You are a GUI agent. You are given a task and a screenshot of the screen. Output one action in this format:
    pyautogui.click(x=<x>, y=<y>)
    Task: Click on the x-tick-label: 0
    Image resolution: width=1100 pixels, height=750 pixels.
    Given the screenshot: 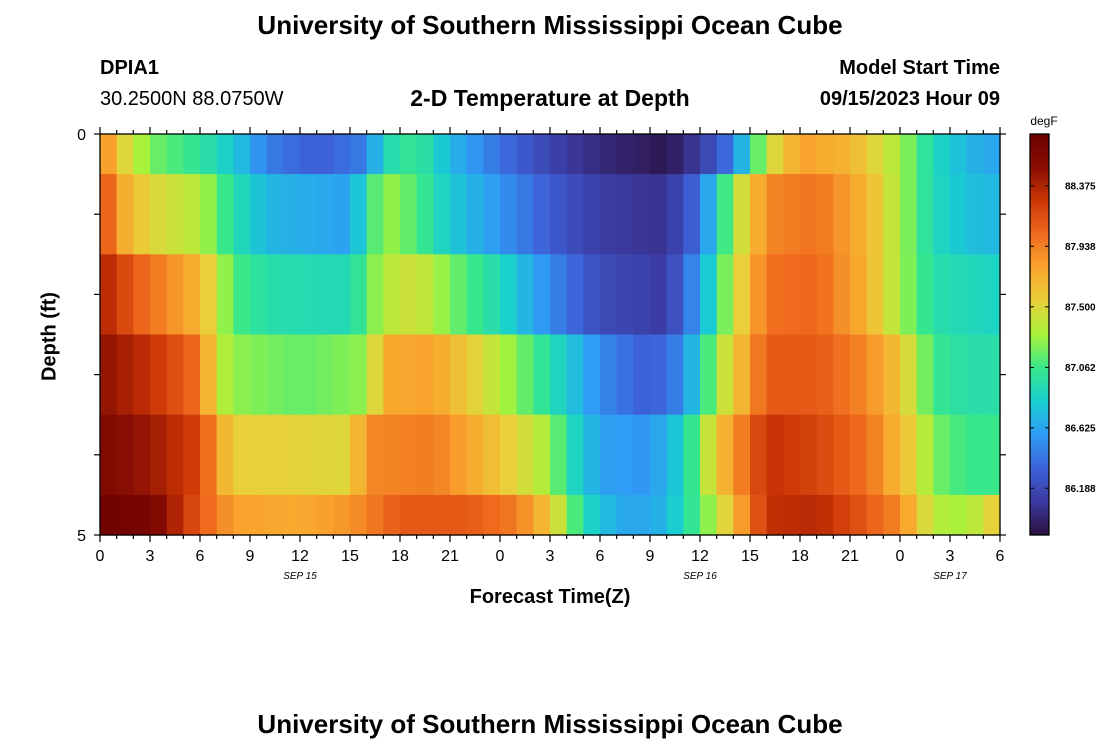 What is the action you would take?
    pyautogui.click(x=900, y=556)
    